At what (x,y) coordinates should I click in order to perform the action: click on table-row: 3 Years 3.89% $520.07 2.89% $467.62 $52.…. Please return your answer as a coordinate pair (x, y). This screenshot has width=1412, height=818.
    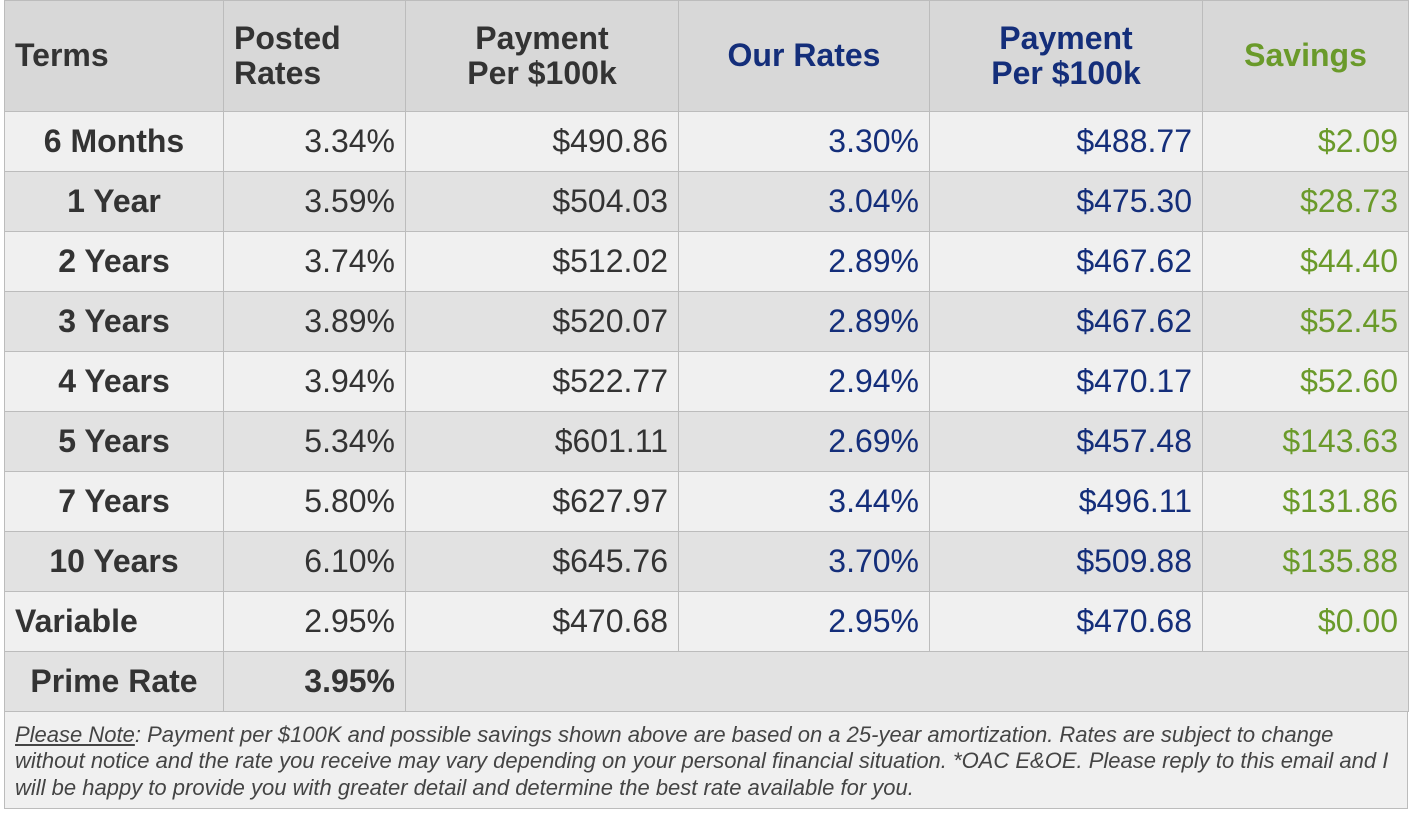
    Looking at the image, I should click on (706, 321).